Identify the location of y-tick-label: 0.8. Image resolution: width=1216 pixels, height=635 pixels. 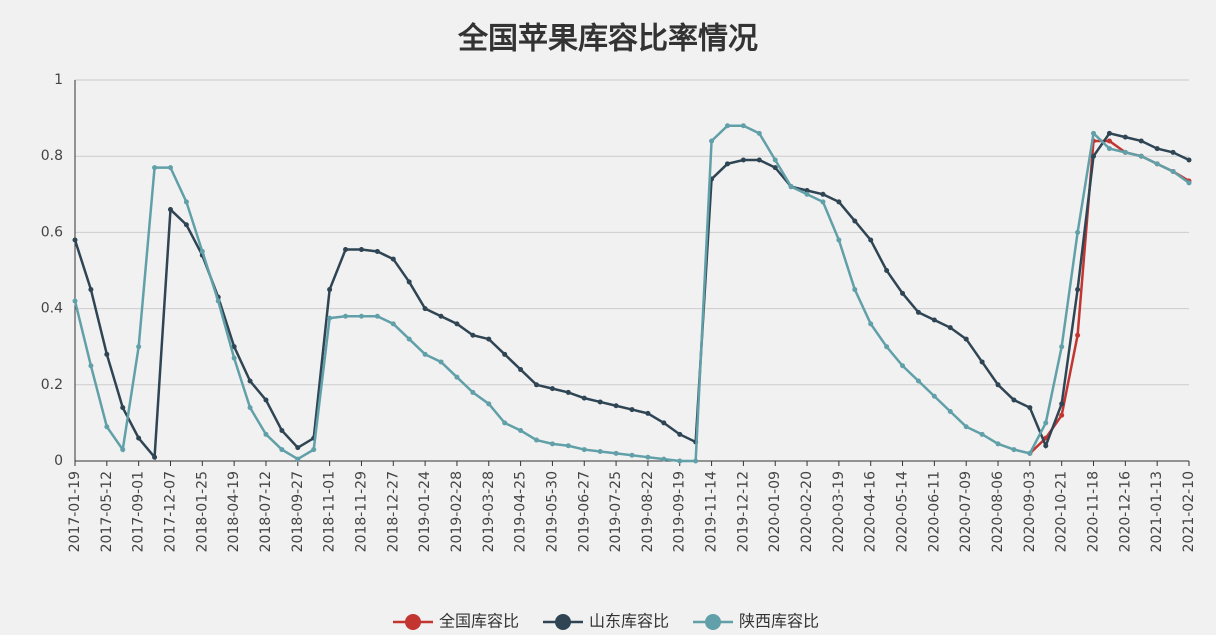
(52, 156).